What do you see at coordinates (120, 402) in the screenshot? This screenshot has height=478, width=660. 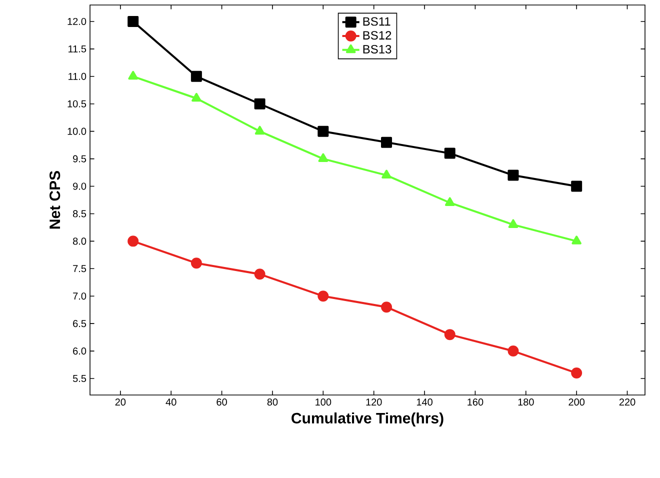 I see `x-tick-label: 20` at bounding box center [120, 402].